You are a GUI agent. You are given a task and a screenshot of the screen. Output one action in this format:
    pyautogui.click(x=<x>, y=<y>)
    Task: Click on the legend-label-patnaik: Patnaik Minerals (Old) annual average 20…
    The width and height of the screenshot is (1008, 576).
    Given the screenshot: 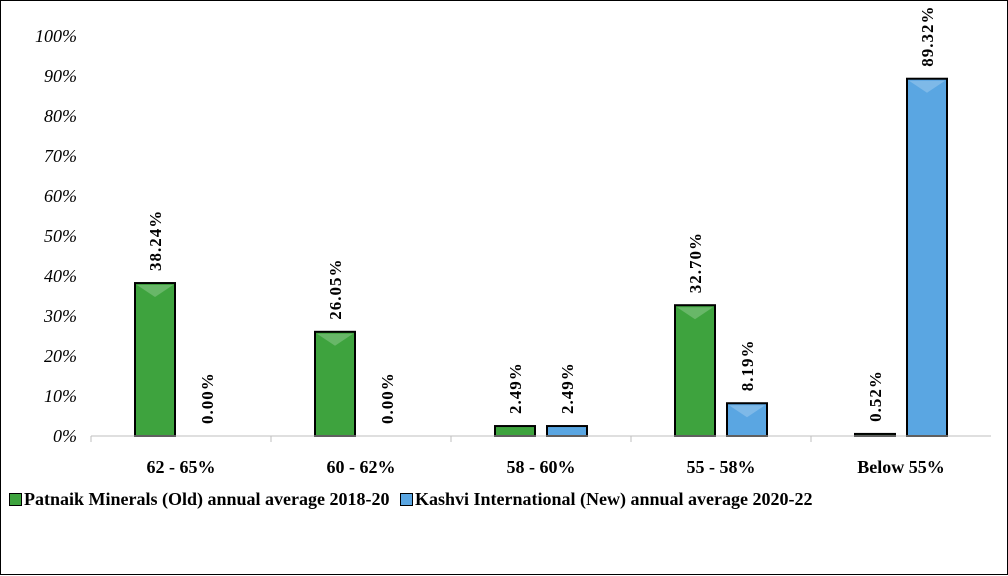 What is the action you would take?
    pyautogui.click(x=207, y=499)
    